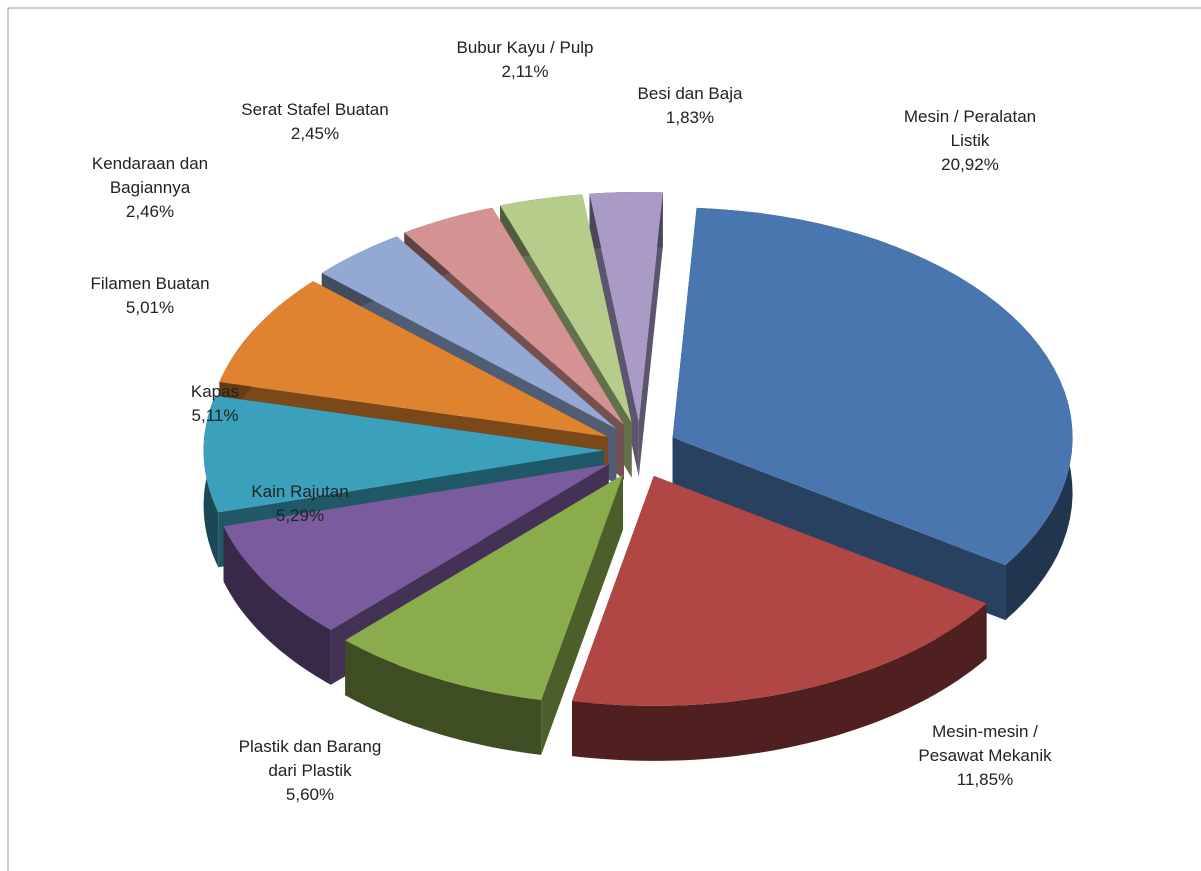  I want to click on category-label: Filamen Buatan, so click(150, 283).